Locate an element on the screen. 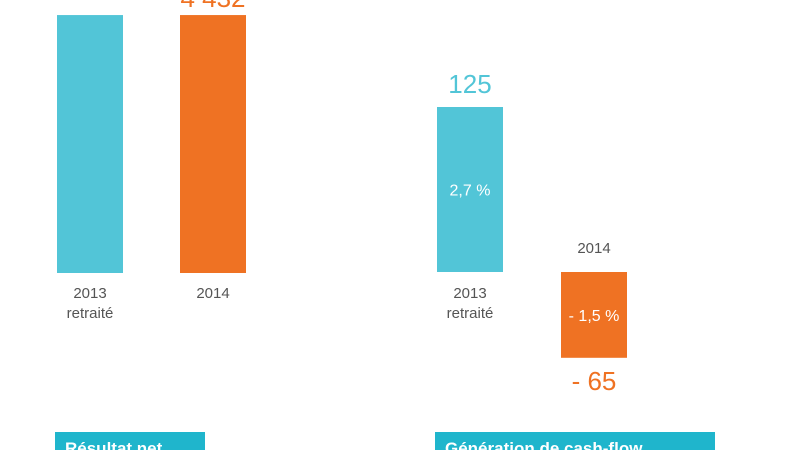 Image resolution: width=800 pixels, height=450 pixels. chart-title: Génération de cash-flow is located at coordinates (544, 444).